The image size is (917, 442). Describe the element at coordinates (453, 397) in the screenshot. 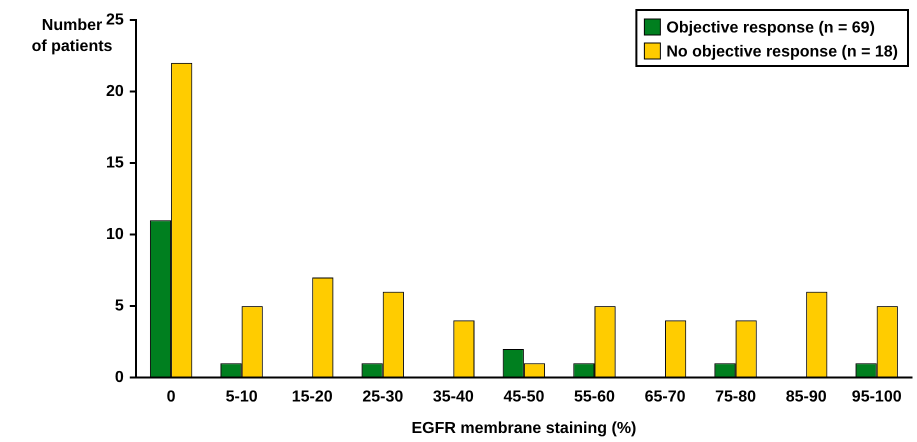

I see `x-tick-label: 35-40` at that location.